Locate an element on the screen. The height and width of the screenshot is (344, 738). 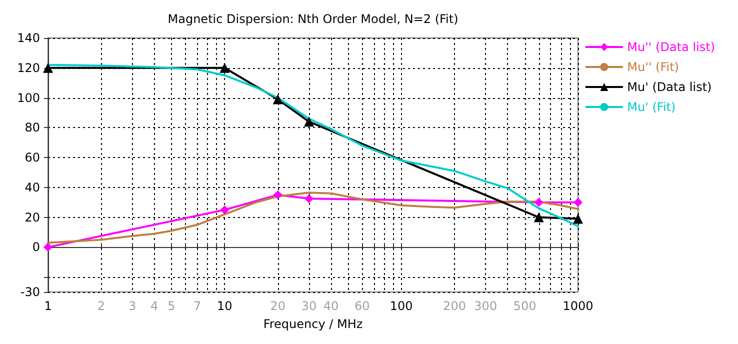
x-tick-label: 5 is located at coordinates (172, 306).